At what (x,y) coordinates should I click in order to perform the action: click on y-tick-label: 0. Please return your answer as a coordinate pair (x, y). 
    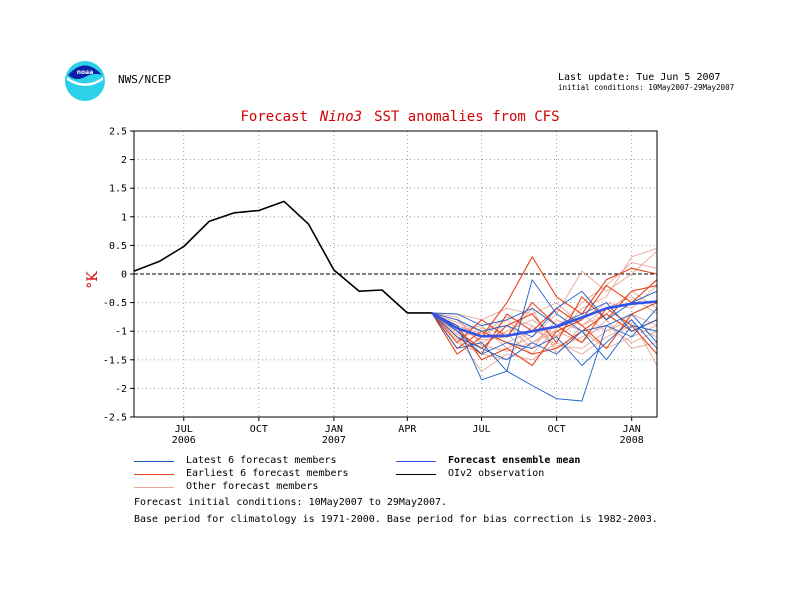
    Looking at the image, I should click on (124, 275).